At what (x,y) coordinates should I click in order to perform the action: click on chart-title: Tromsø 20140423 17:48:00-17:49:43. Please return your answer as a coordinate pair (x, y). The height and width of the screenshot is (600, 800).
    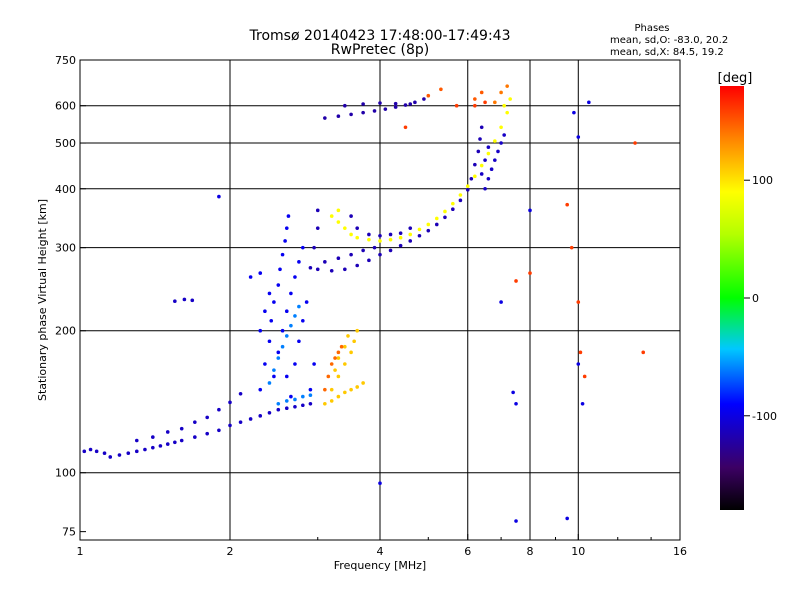
    Looking at the image, I should click on (380, 36).